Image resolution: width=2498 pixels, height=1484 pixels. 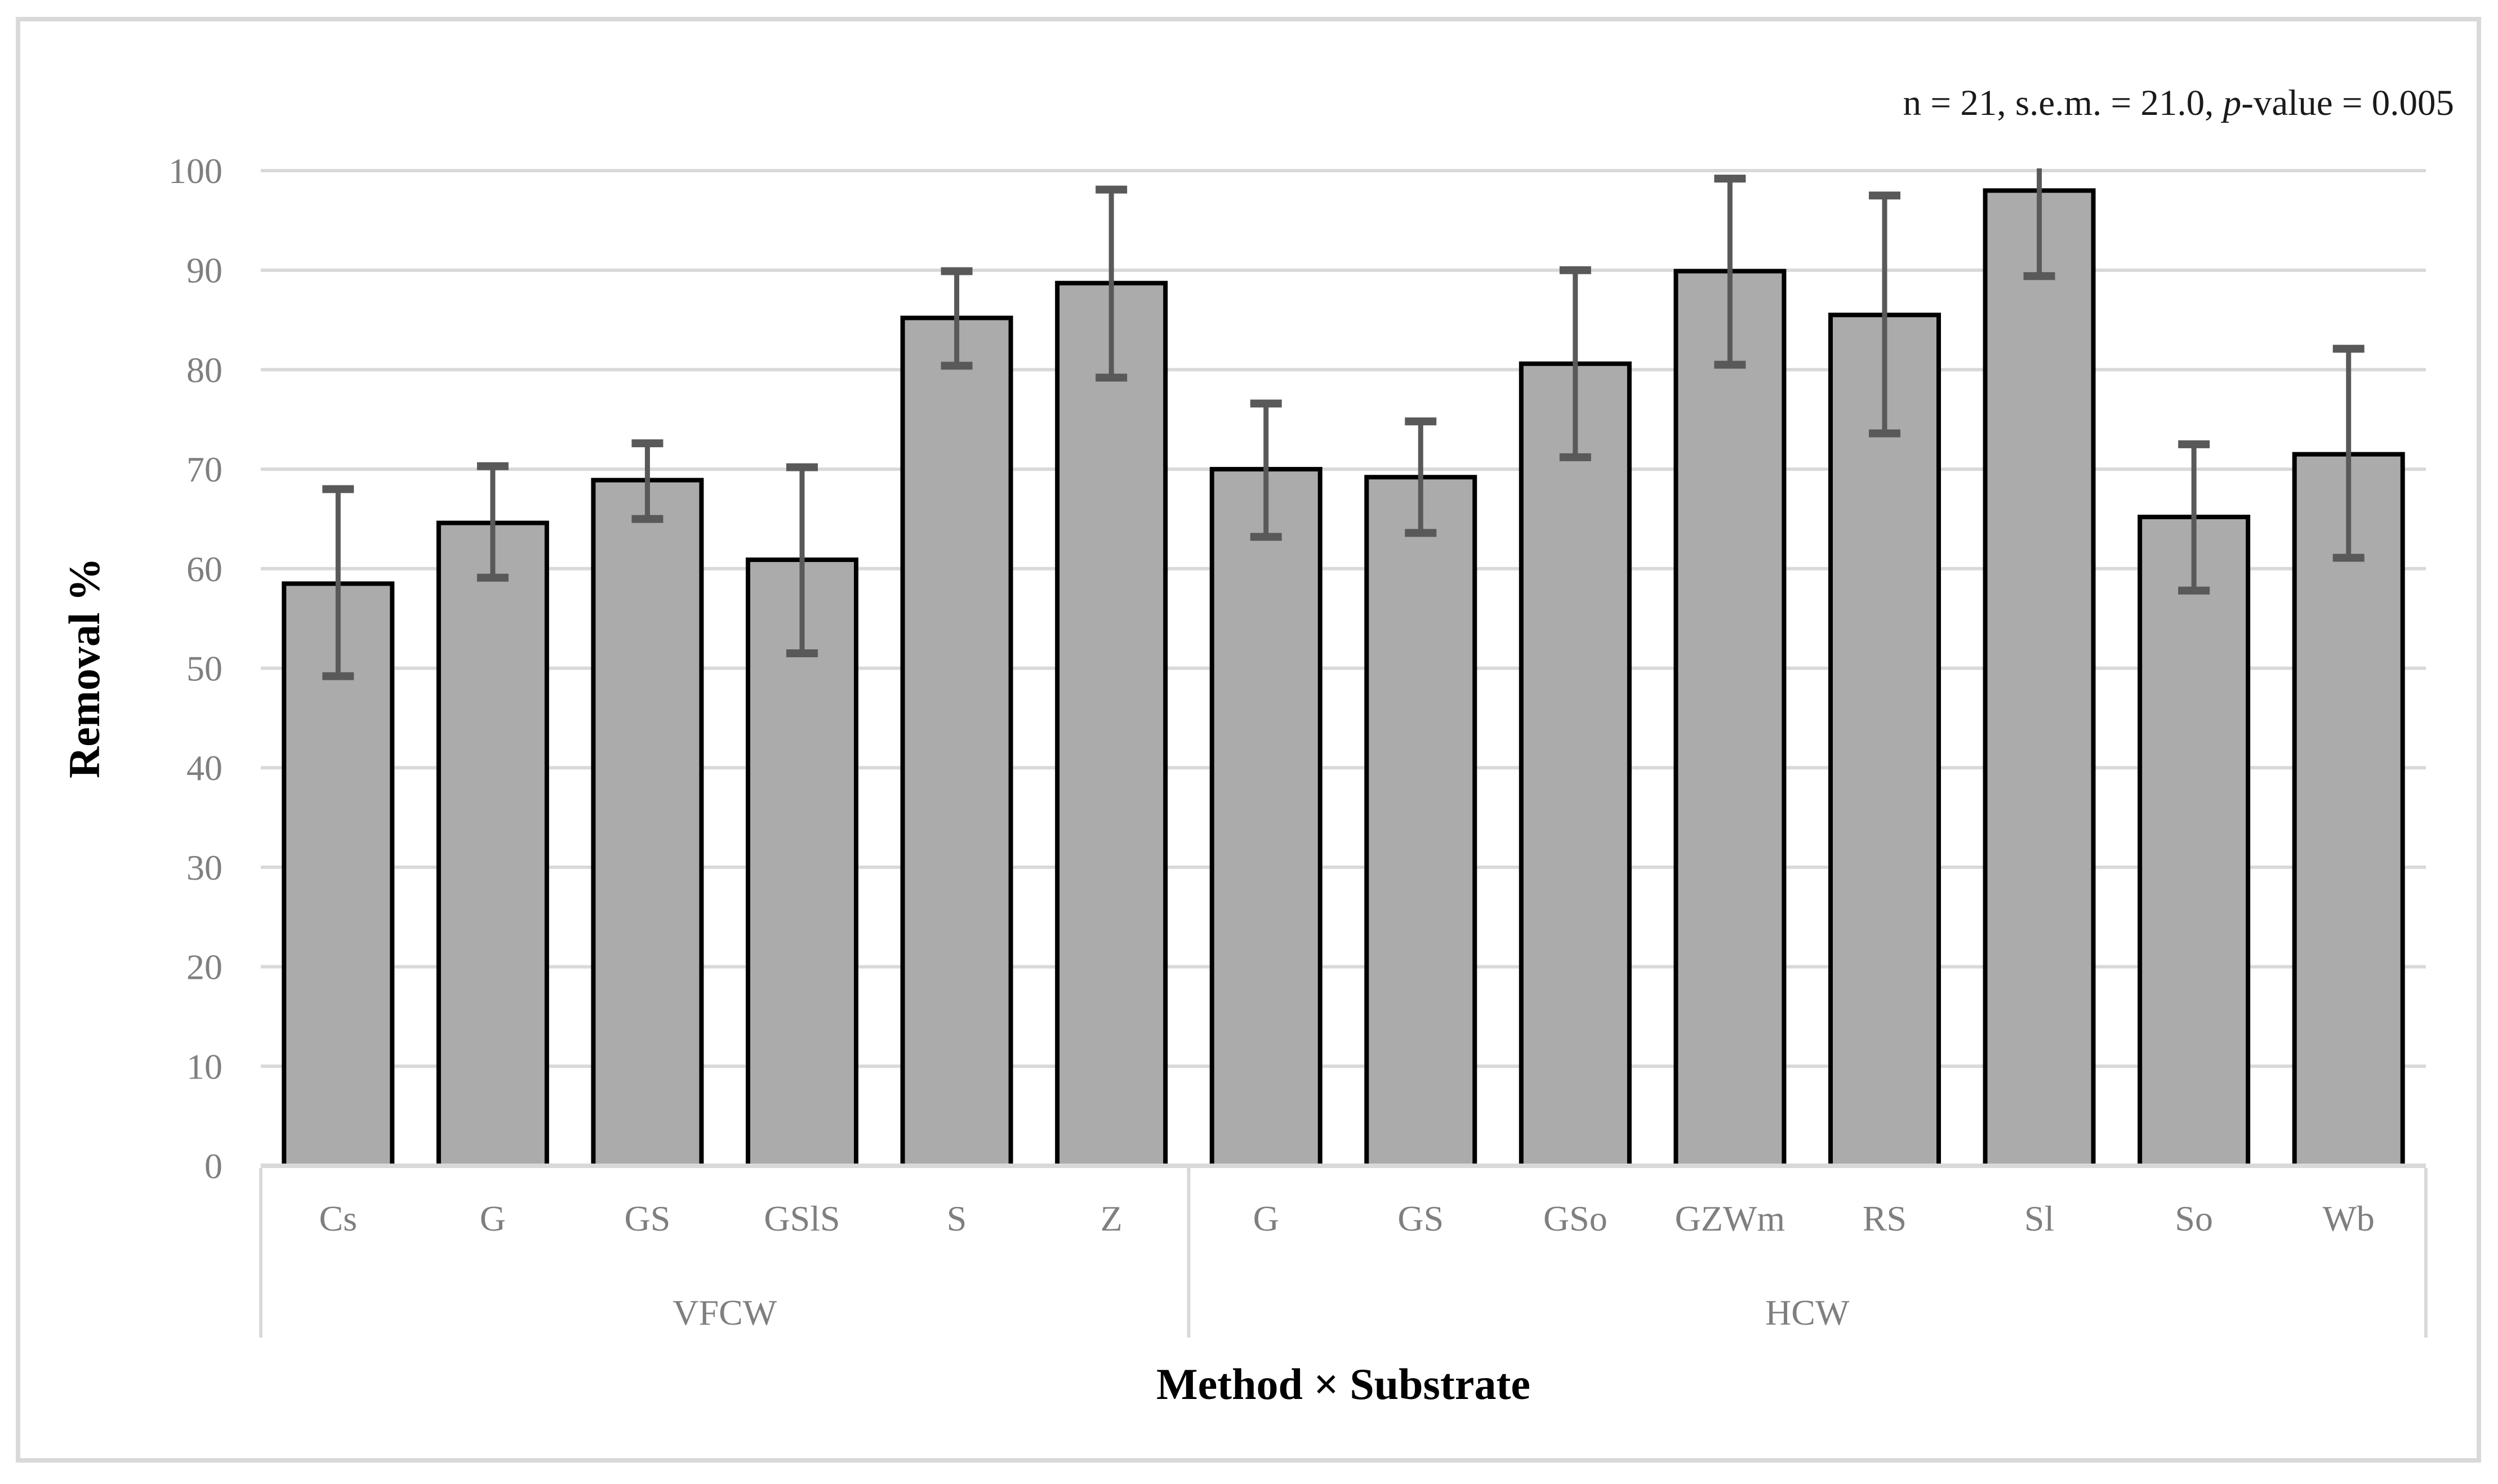 I want to click on y-axis-title: Removal %, so click(x=84, y=668).